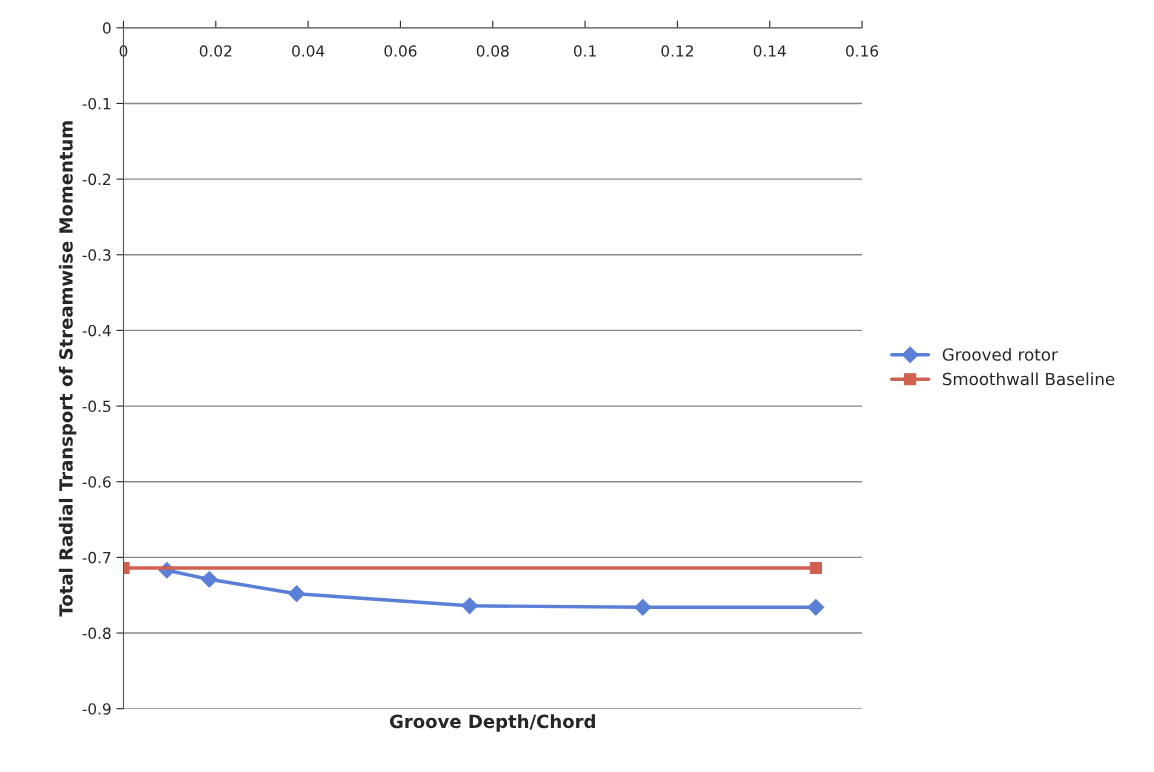  What do you see at coordinates (96, 406) in the screenshot?
I see `y-tick-label: -0.5` at bounding box center [96, 406].